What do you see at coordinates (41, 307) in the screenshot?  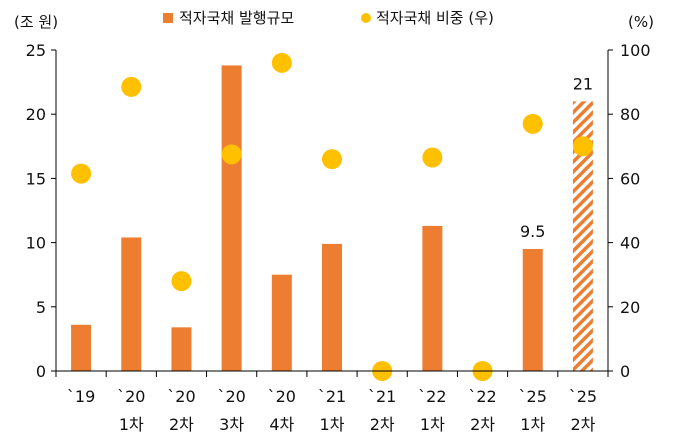 I see `left-tick-label: 5` at bounding box center [41, 307].